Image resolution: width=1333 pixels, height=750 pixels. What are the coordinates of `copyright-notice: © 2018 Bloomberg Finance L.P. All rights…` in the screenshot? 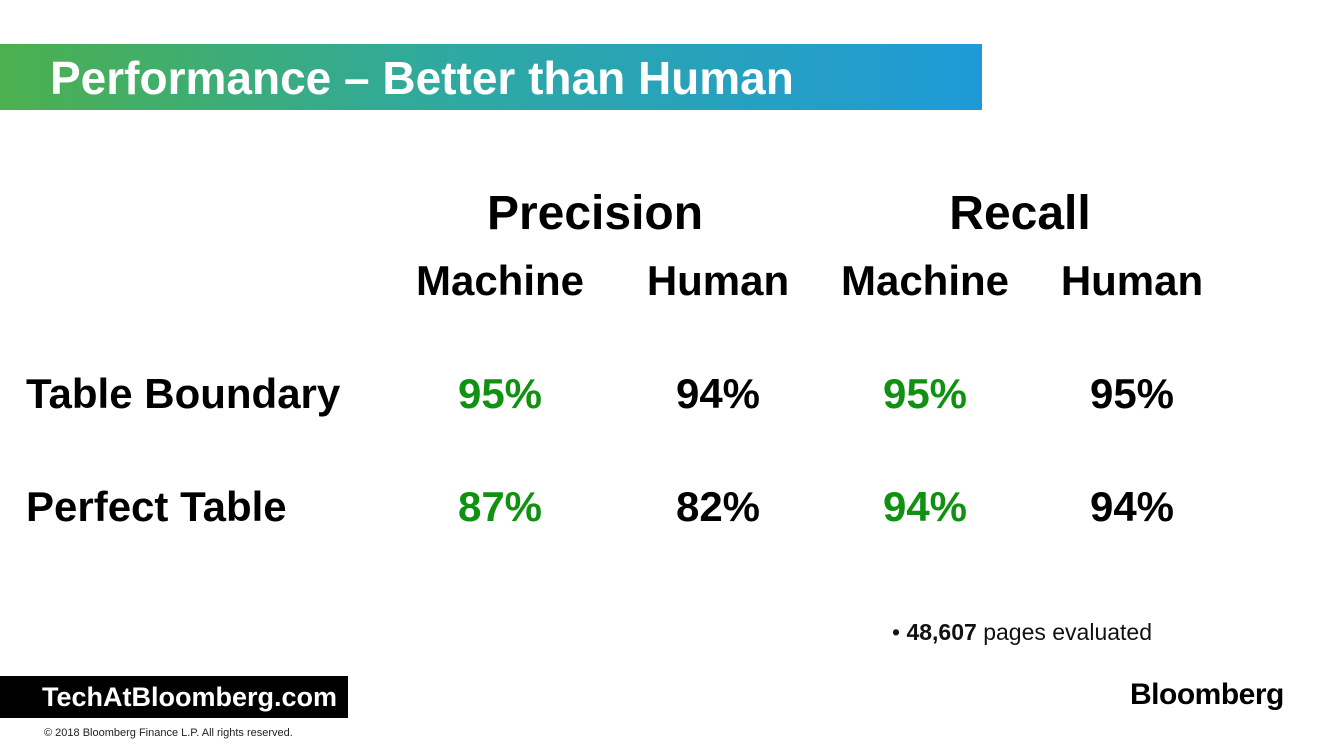 It's located at (168, 733).